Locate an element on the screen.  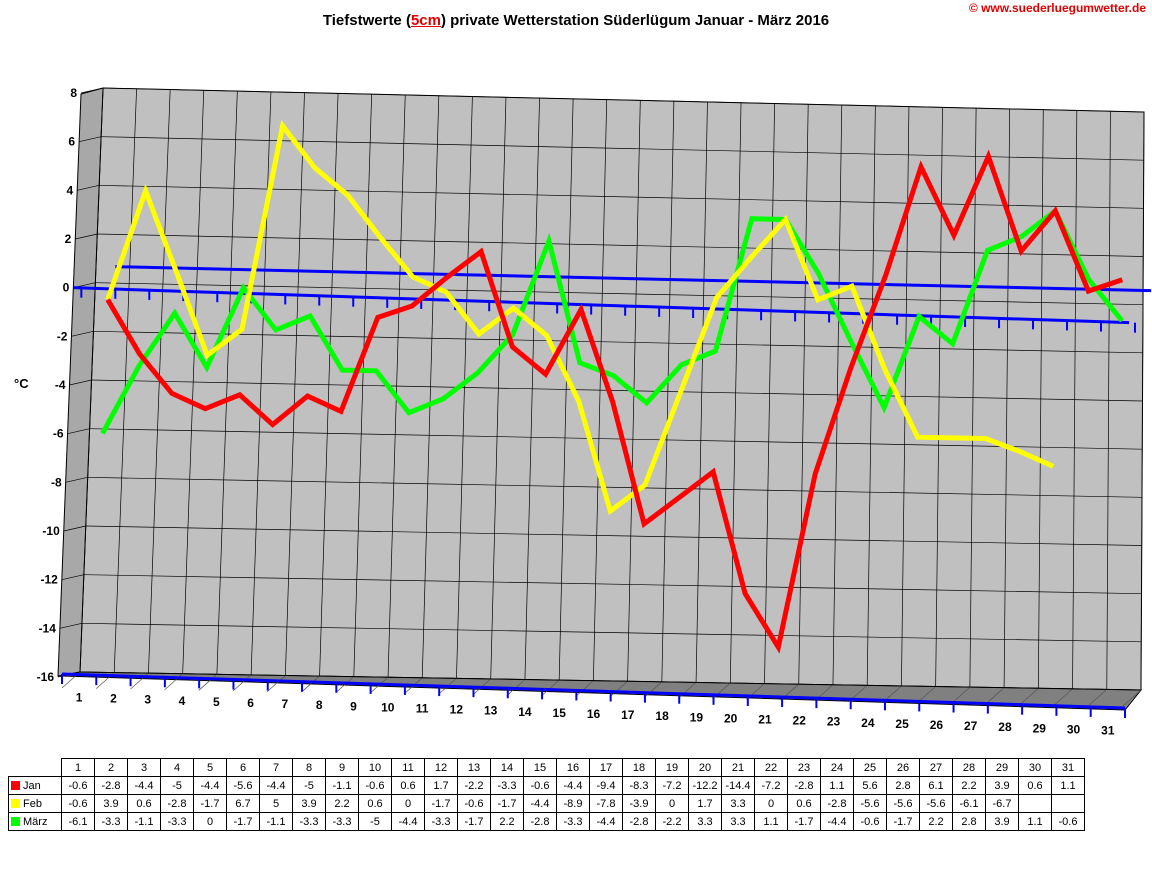
table-cell is located at coordinates (1035, 803).